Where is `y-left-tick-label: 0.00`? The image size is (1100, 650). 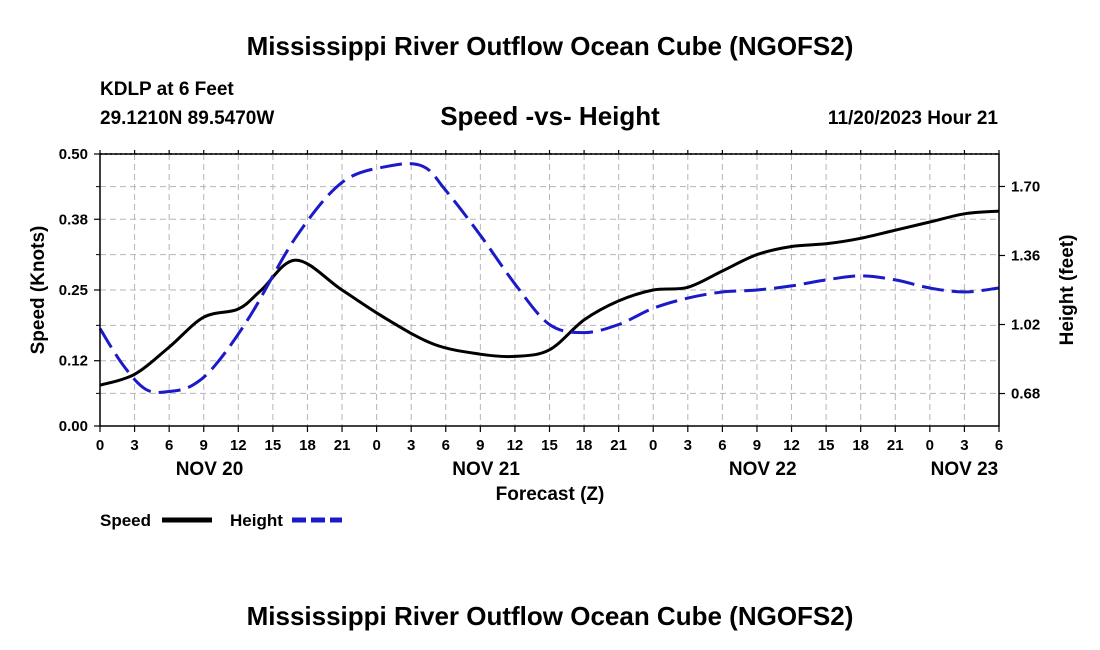
y-left-tick-label: 0.00 is located at coordinates (73, 426).